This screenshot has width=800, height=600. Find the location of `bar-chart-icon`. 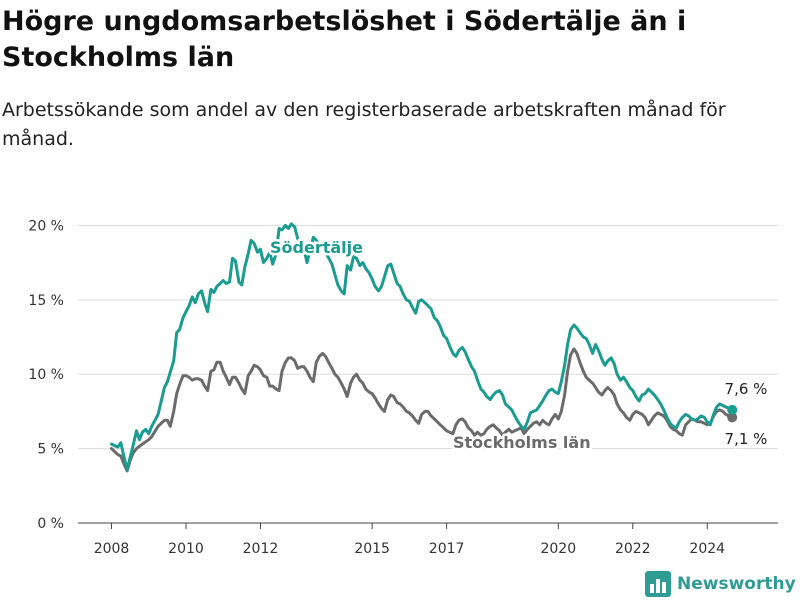

bar-chart-icon is located at coordinates (658, 584).